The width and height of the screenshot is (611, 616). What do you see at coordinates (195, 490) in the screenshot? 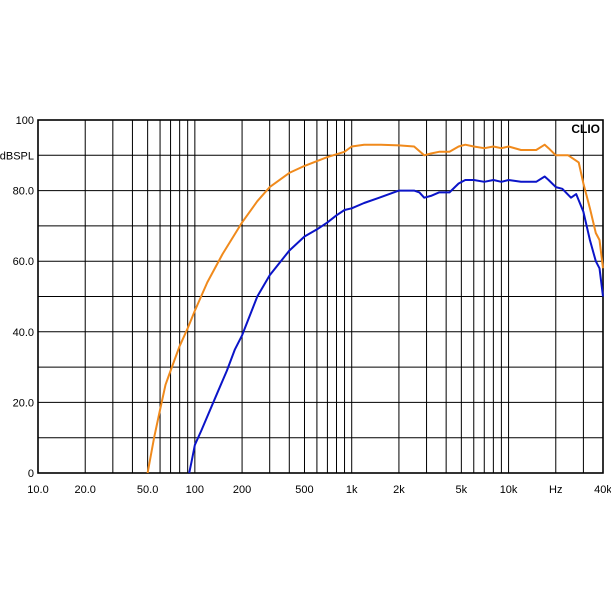
I see `x-tick-label: 100` at bounding box center [195, 490].